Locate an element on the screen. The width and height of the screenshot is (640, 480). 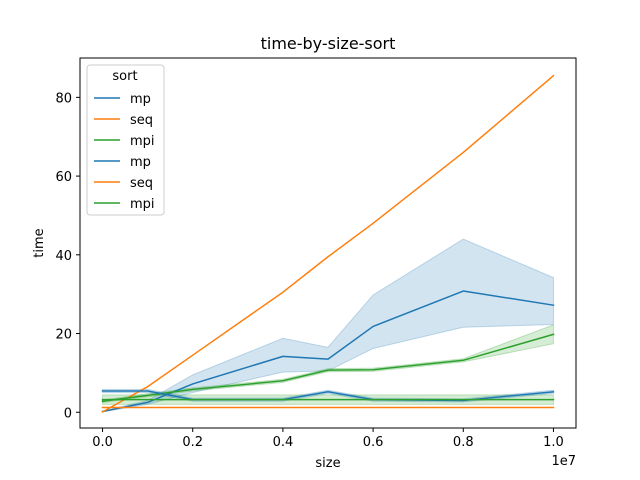
x-tick-label: 0.4 is located at coordinates (283, 442).